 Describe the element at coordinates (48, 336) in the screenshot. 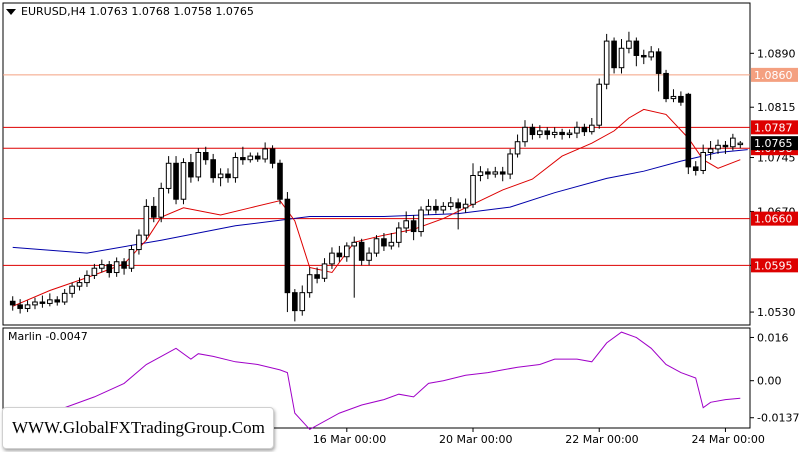

I see `indicator-label: Marlin -0.0047` at that location.